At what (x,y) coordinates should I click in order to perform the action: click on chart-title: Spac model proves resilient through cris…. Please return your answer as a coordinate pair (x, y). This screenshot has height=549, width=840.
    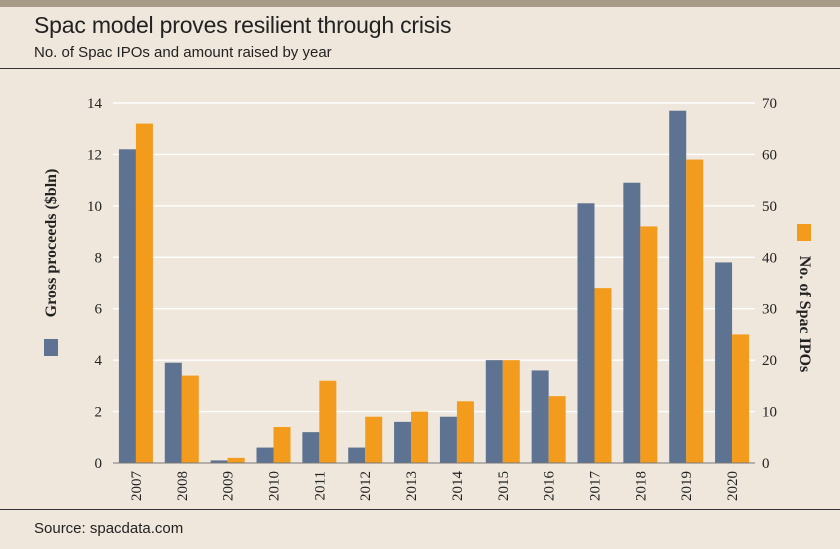
    Looking at the image, I should click on (243, 25).